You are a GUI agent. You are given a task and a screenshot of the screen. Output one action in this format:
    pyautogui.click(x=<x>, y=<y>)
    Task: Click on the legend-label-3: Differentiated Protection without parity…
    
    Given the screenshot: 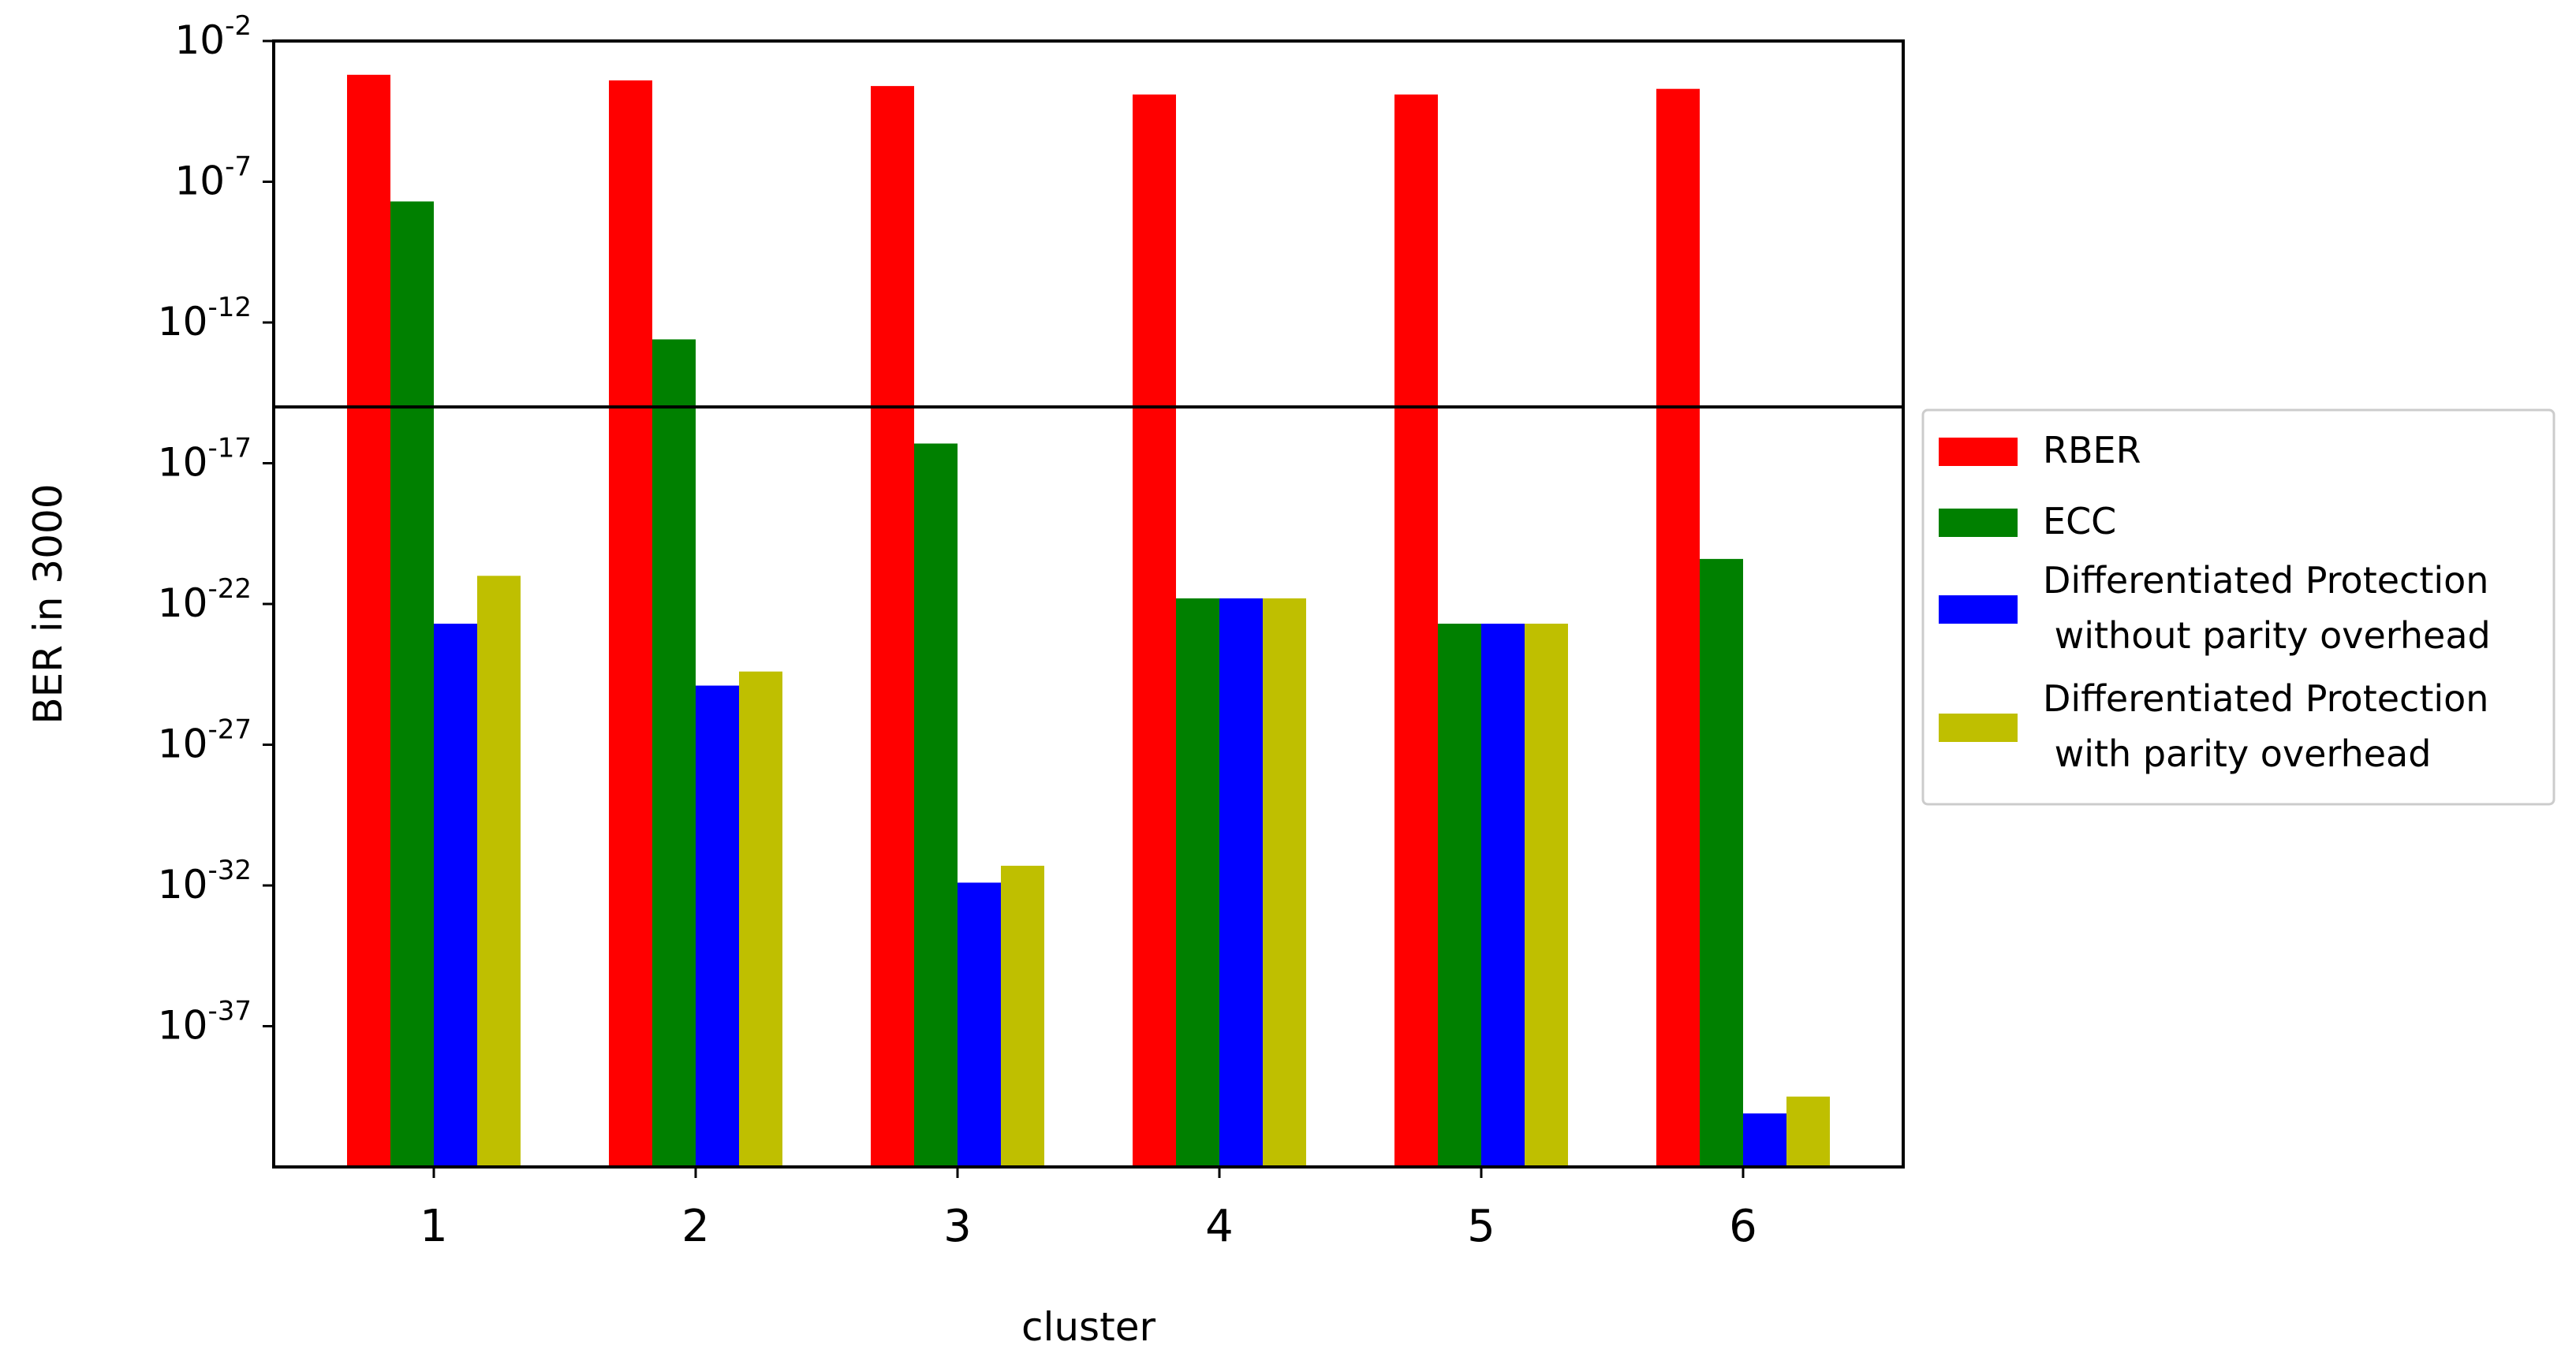 What is the action you would take?
    pyautogui.click(x=2267, y=608)
    